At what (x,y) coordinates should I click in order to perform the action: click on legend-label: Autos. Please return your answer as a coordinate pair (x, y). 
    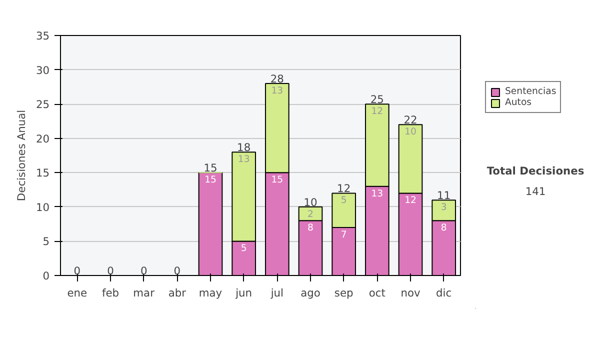
    Looking at the image, I should click on (518, 102).